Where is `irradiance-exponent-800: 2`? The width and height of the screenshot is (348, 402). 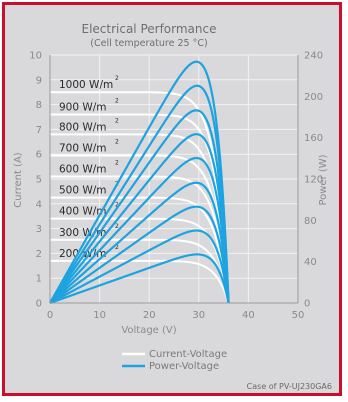 irradiance-exponent-800: 2 is located at coordinates (117, 120).